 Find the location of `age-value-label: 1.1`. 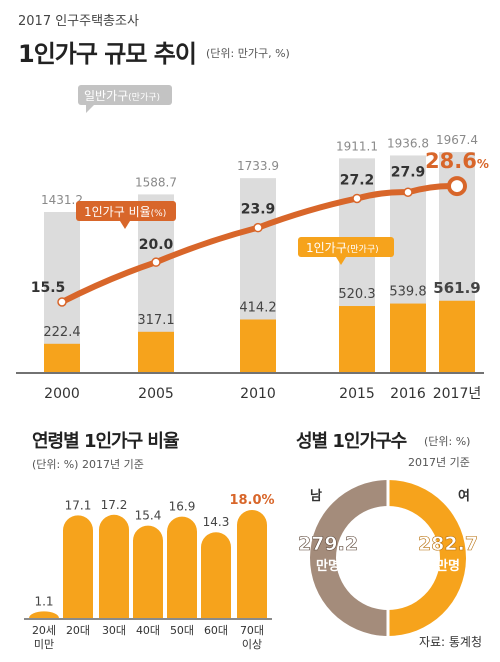

age-value-label: 1.1 is located at coordinates (43, 601).